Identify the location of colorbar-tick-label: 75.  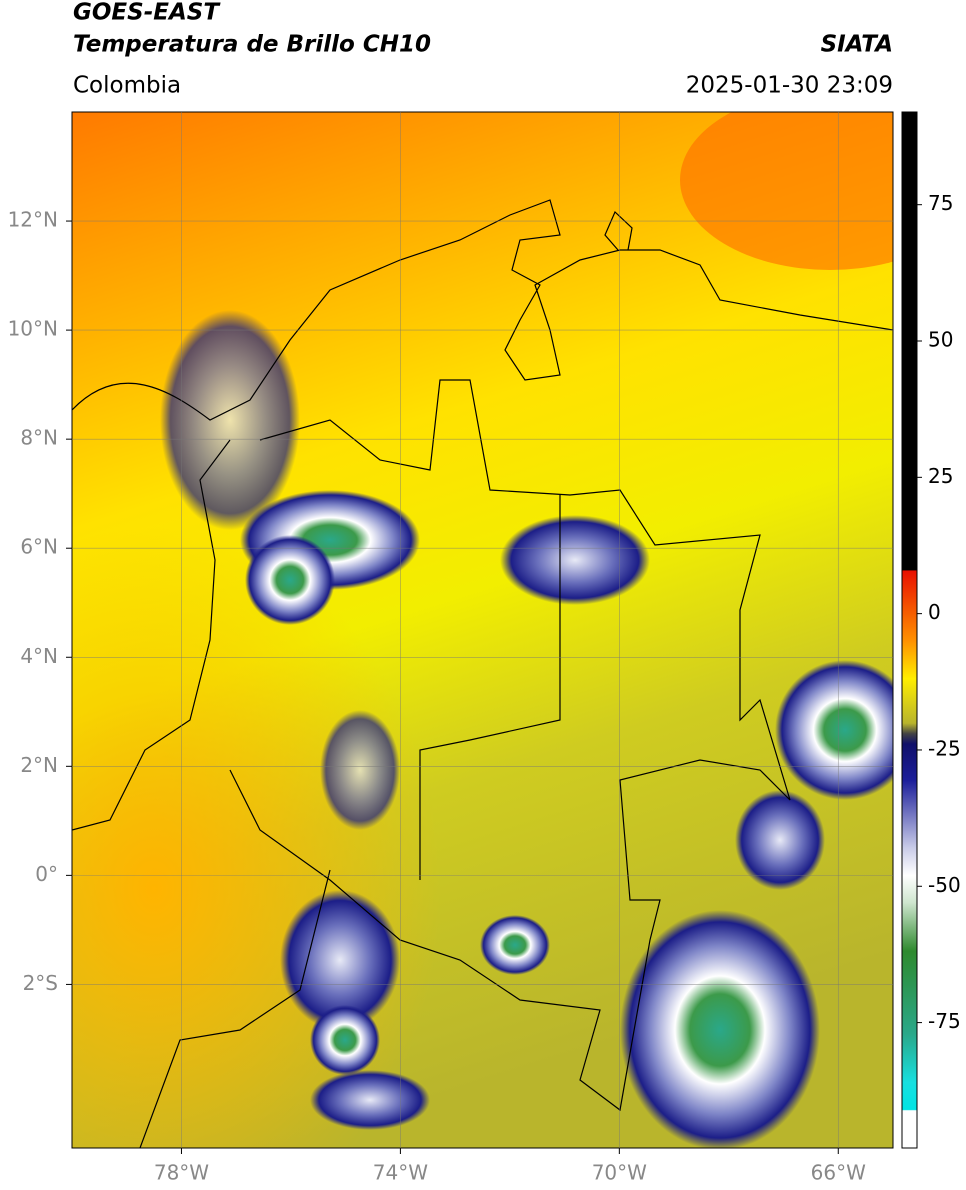
(940, 203).